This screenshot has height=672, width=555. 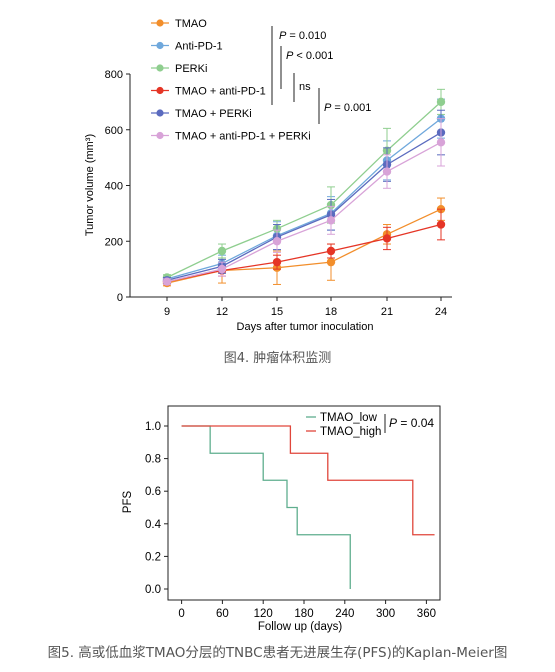 I want to click on km-y-axis-title: PFS, so click(x=128, y=501).